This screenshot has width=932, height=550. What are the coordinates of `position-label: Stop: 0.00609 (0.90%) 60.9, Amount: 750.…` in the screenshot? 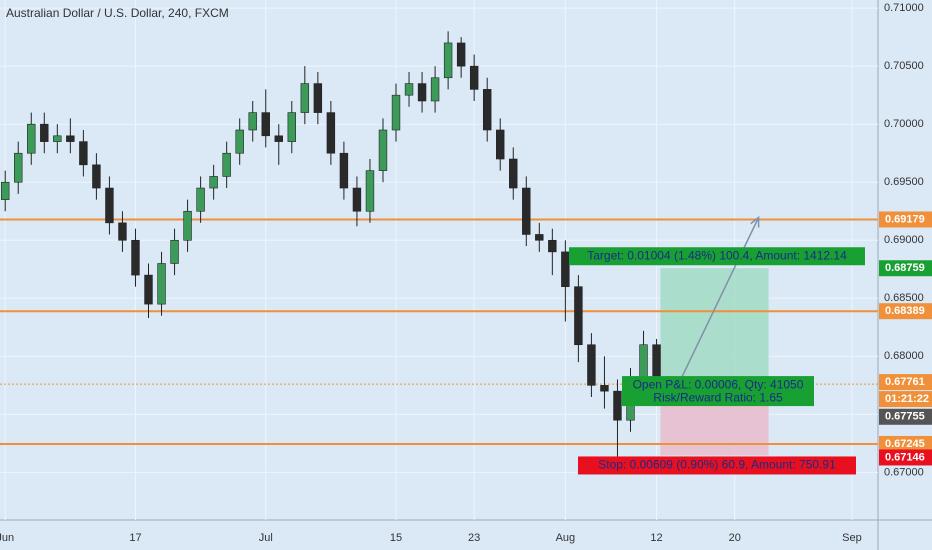 It's located at (717, 465).